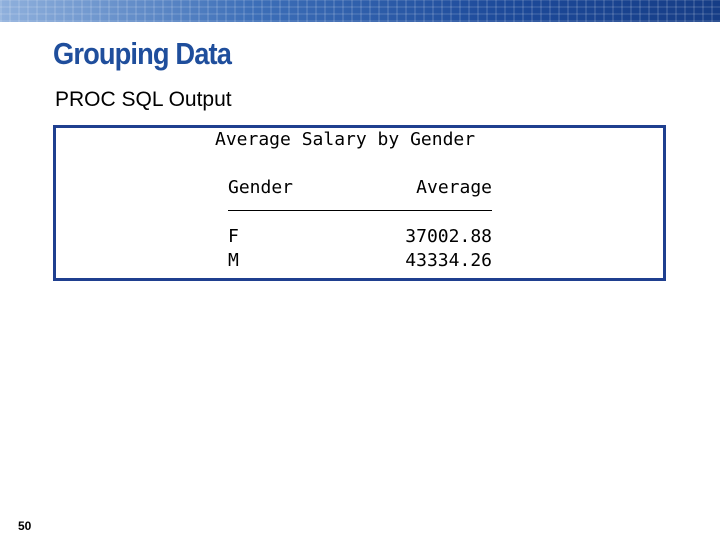 This screenshot has height=540, width=720. What do you see at coordinates (143, 99) in the screenshot?
I see `slide-subtitle: PROC SQL Output` at bounding box center [143, 99].